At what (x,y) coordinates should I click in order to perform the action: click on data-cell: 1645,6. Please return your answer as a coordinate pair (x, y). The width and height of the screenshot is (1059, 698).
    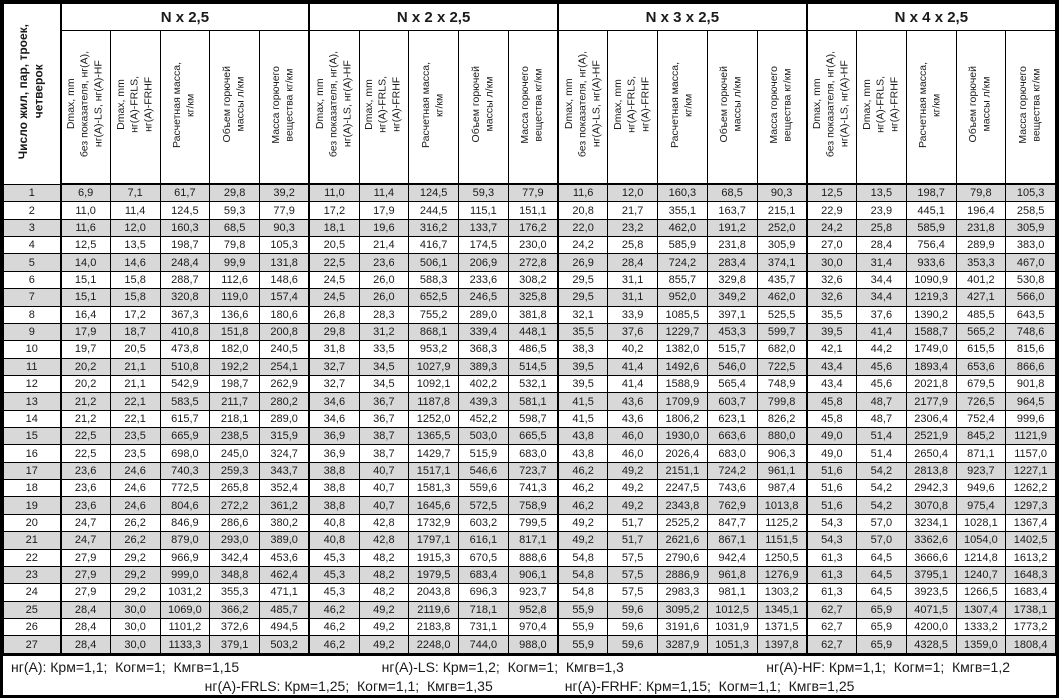
    Looking at the image, I should click on (433, 505).